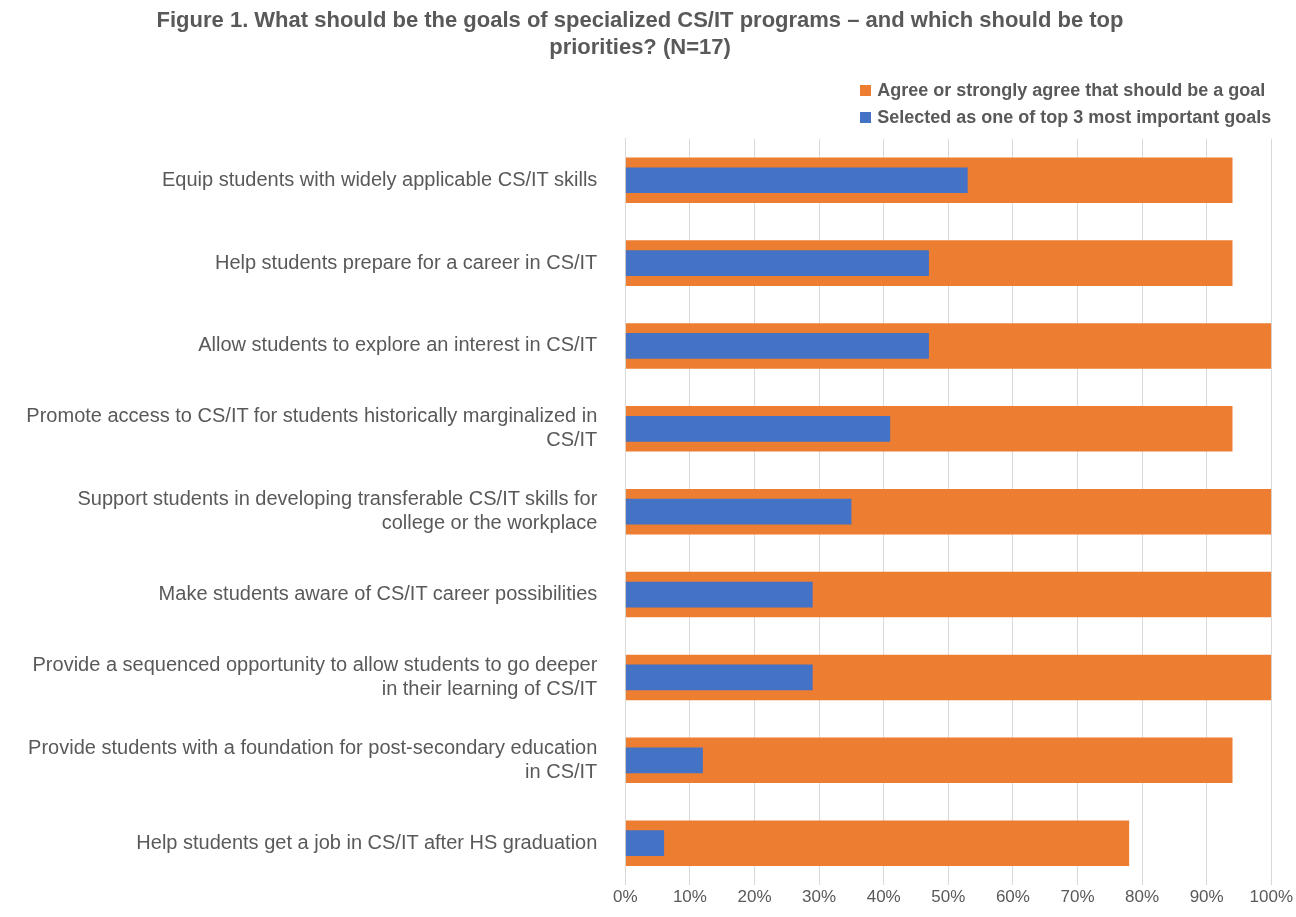 This screenshot has width=1296, height=917. What do you see at coordinates (367, 841) in the screenshot?
I see `y-tick-label: Help students get a job in CS/IT after HS graduation` at bounding box center [367, 841].